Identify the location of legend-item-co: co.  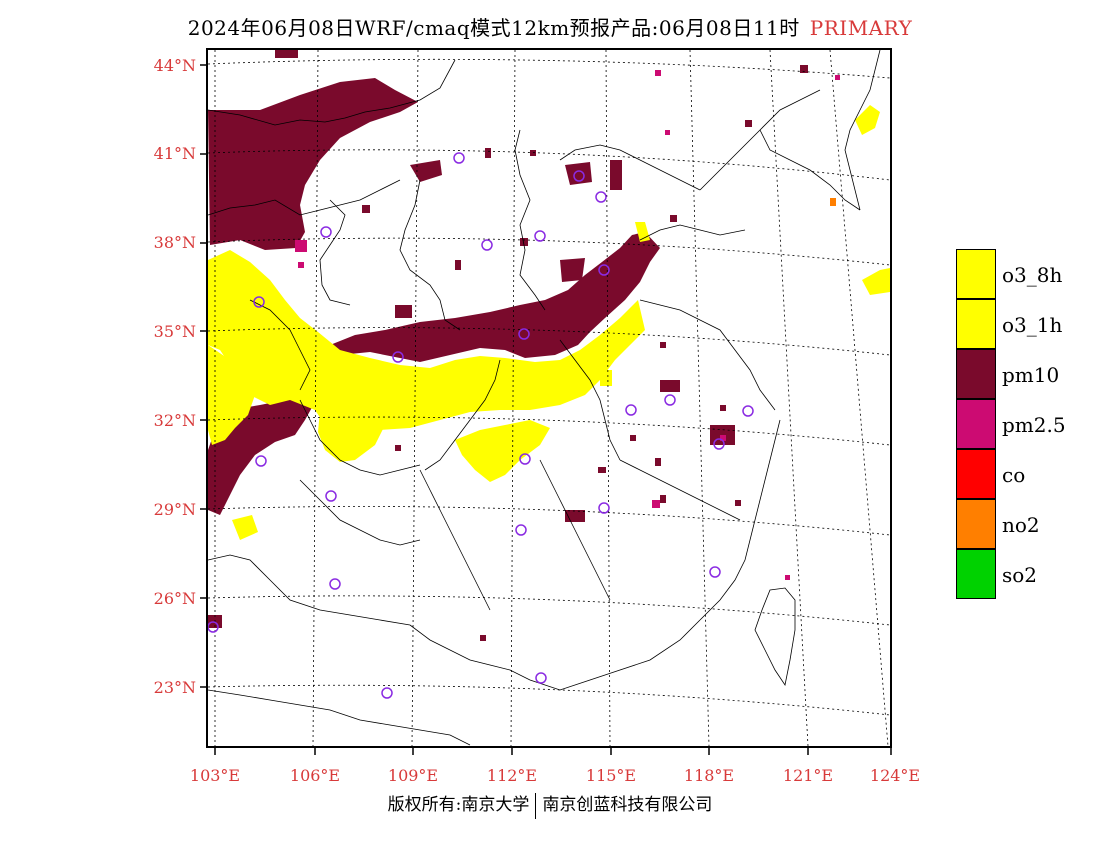
(1026, 474).